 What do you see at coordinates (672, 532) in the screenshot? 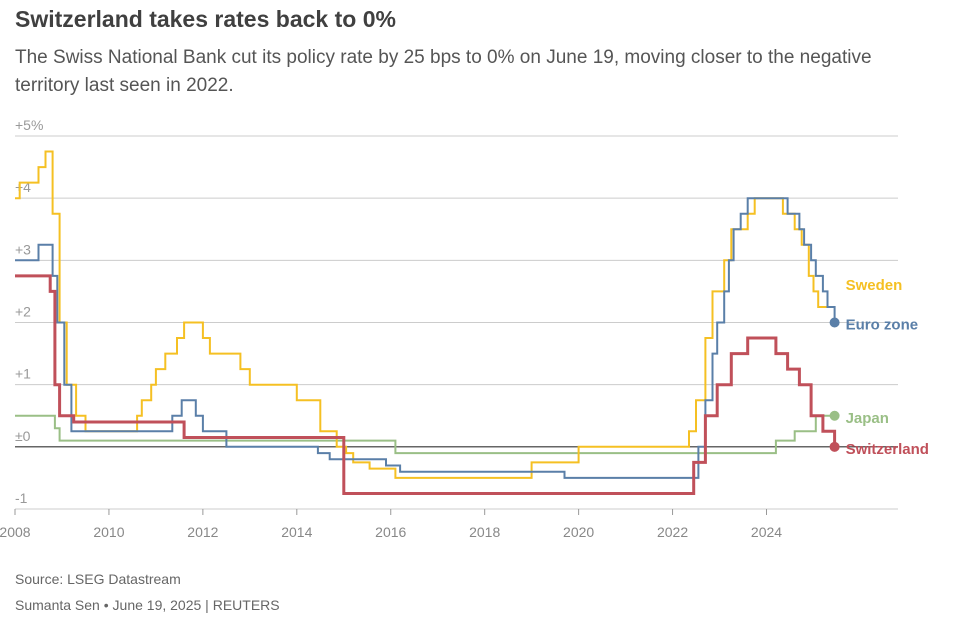
I see `x-tick-label: 2022` at bounding box center [672, 532].